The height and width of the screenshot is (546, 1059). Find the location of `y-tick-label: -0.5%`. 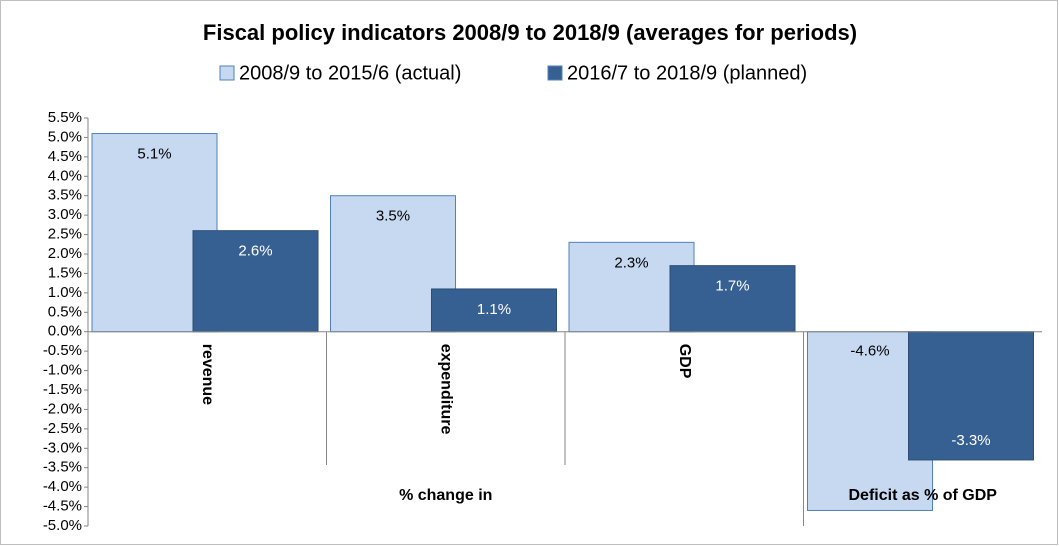

y-tick-label: -0.5% is located at coordinates (62, 350).